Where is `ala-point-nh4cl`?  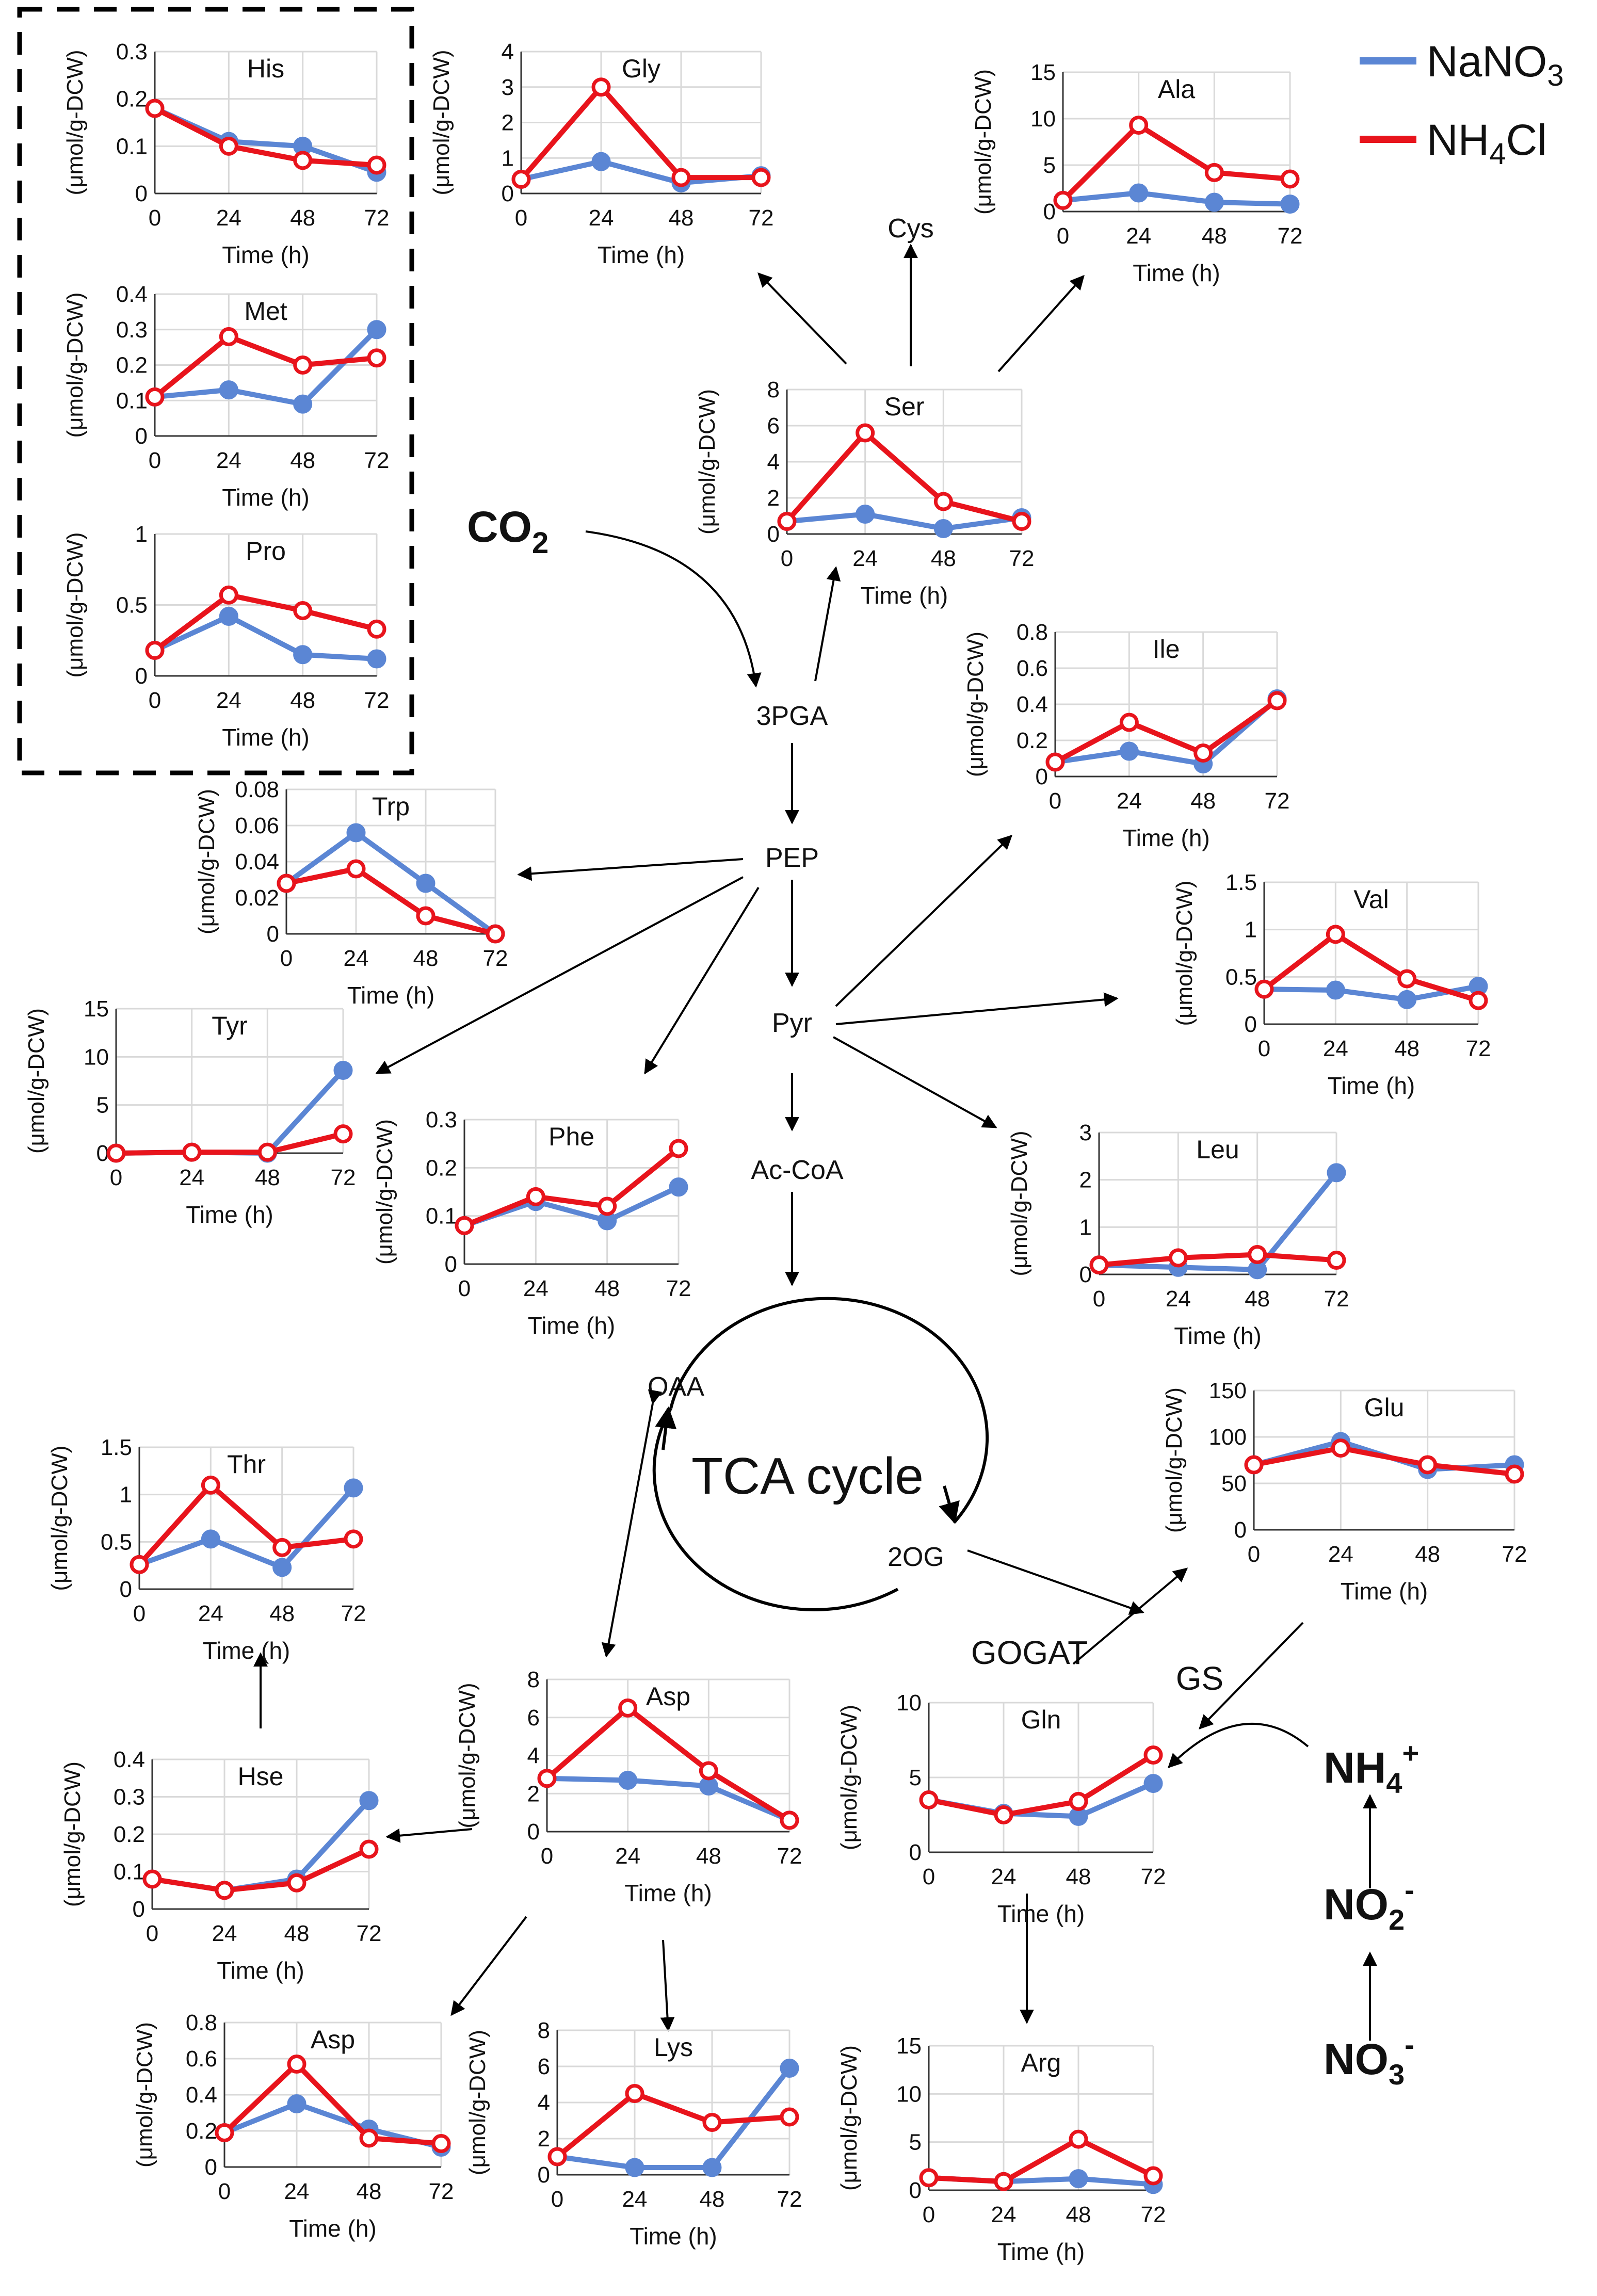
ala-point-nh4cl is located at coordinates (1290, 179).